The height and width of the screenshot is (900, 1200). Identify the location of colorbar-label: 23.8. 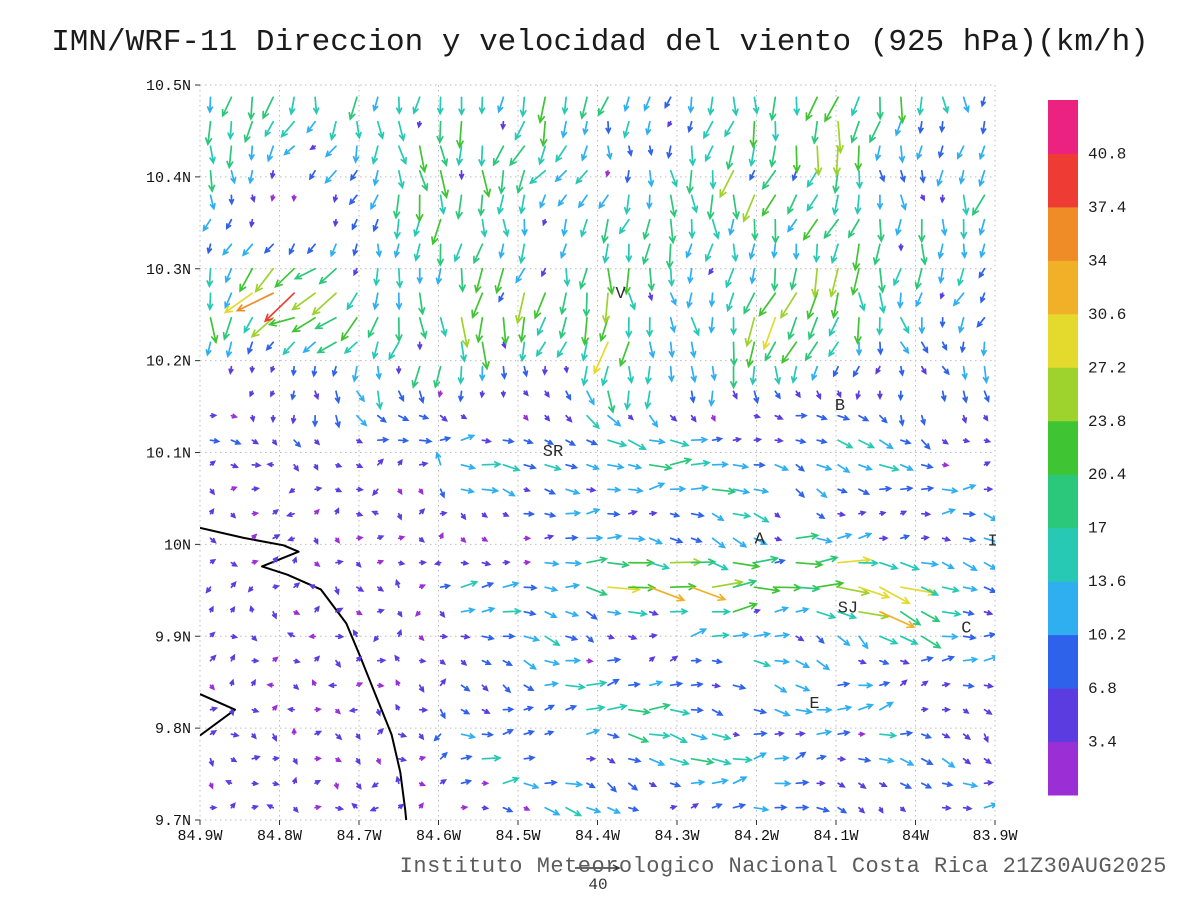
(1107, 422).